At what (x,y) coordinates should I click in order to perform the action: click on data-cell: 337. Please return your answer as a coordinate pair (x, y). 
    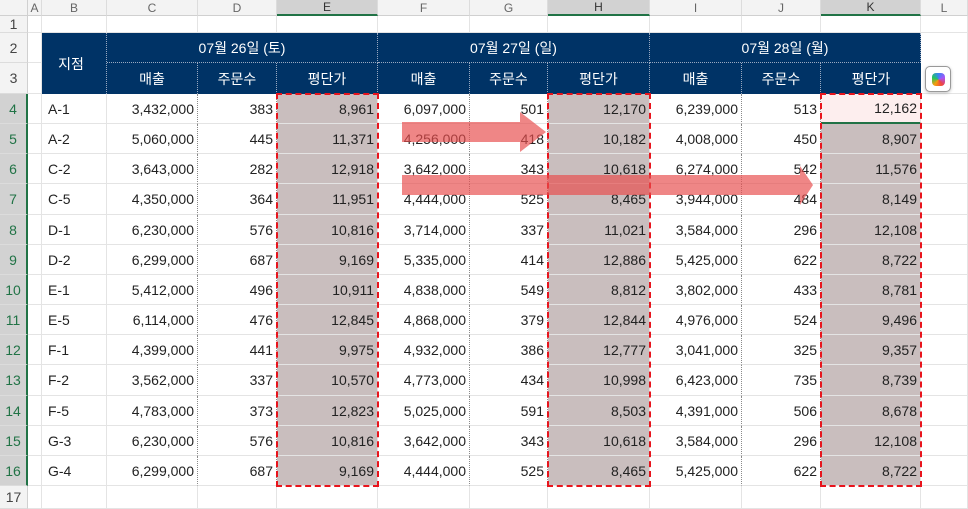
    Looking at the image, I should click on (237, 380).